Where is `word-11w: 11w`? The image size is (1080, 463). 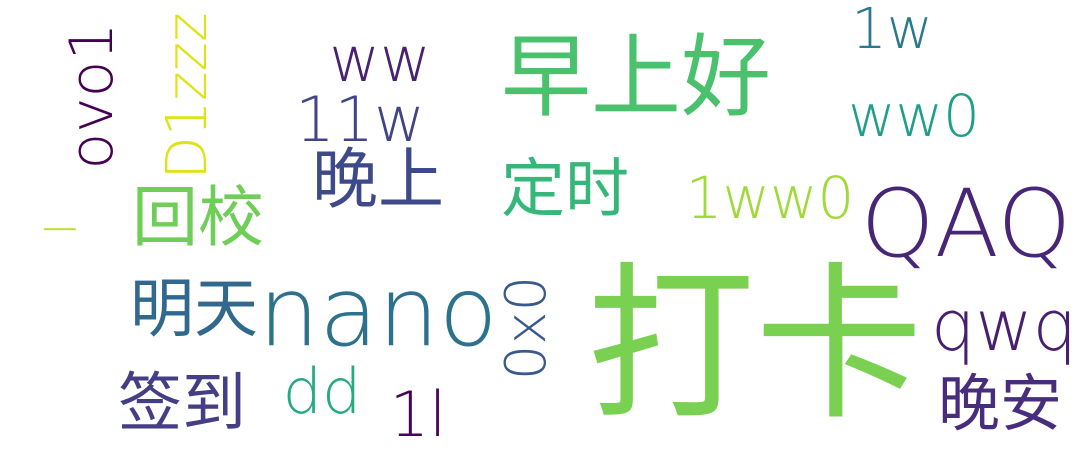 word-11w: 11w is located at coordinates (360, 119).